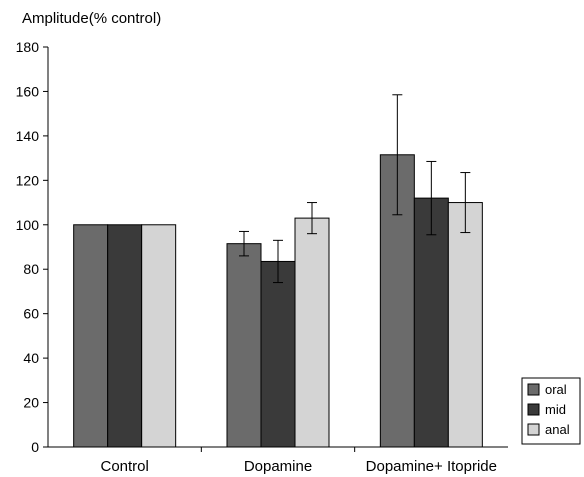  What do you see at coordinates (28, 136) in the screenshot?
I see `y-tick-label: 140` at bounding box center [28, 136].